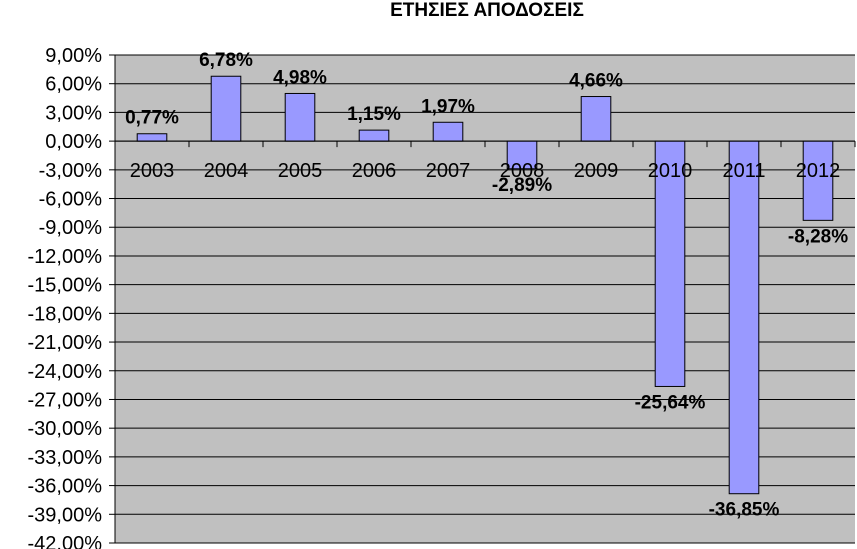  What do you see at coordinates (65, 343) in the screenshot?
I see `y-tick-label: -21,00%` at bounding box center [65, 343].